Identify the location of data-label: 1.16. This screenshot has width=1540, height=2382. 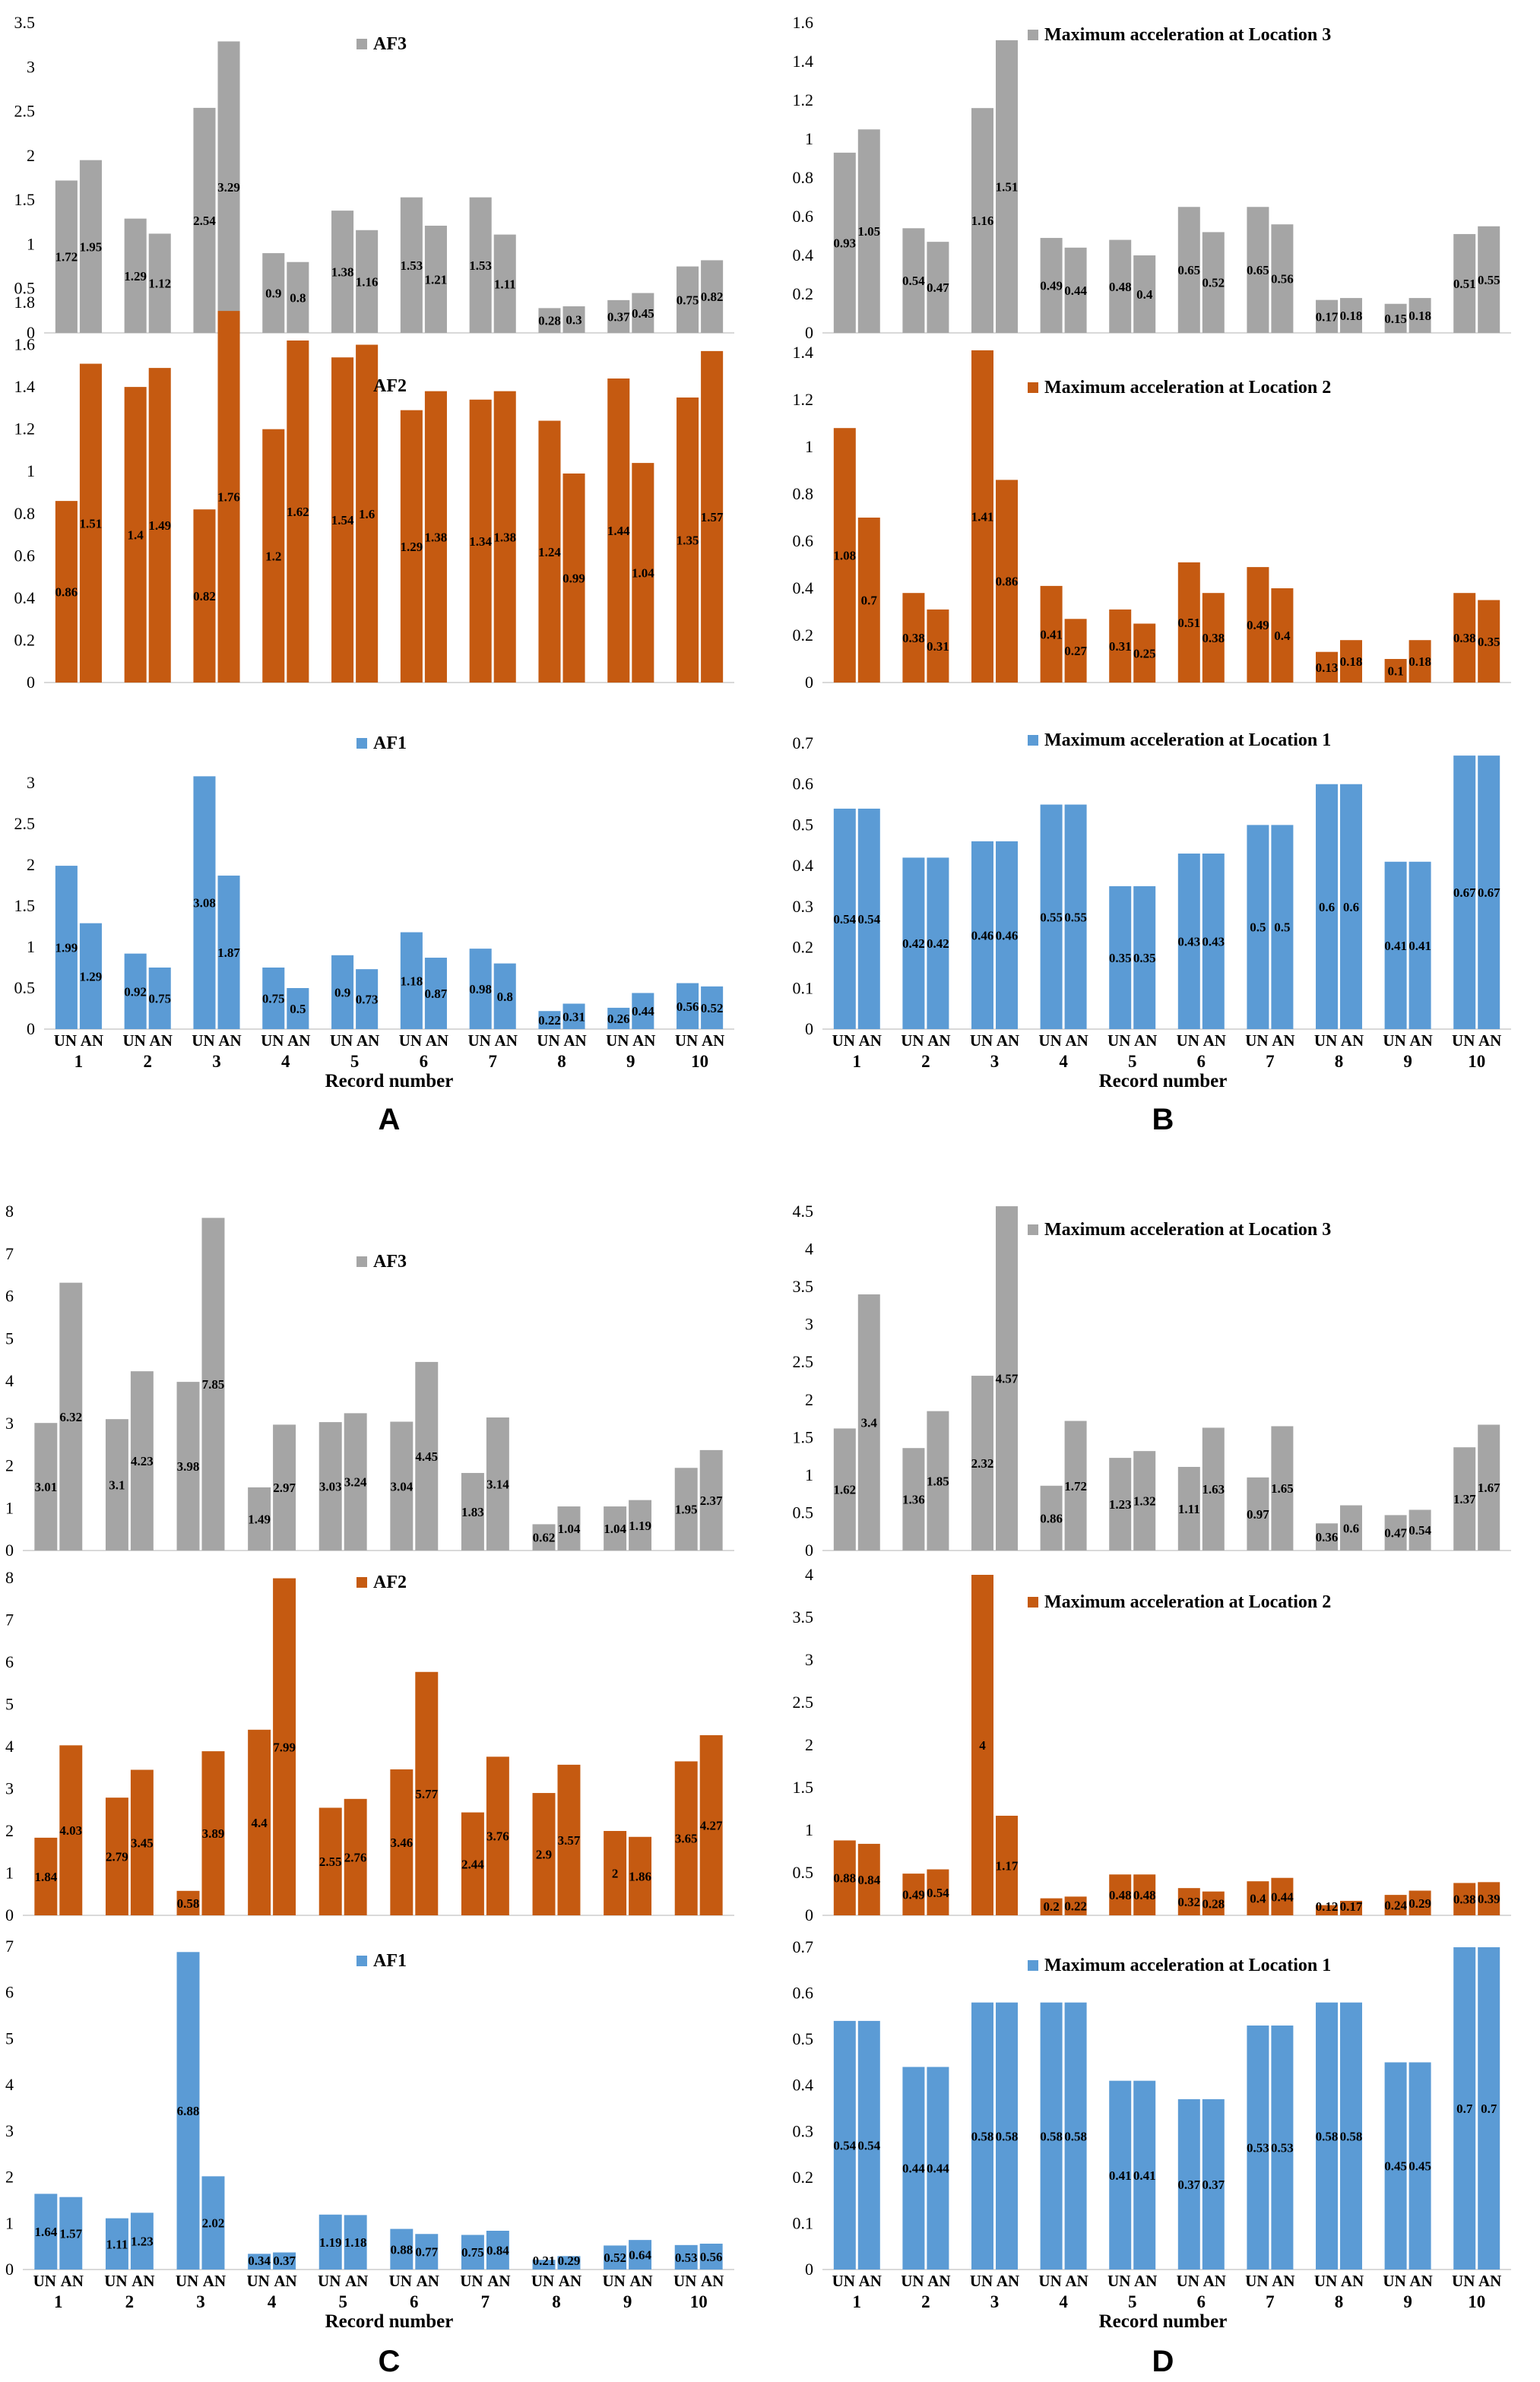
(983, 221).